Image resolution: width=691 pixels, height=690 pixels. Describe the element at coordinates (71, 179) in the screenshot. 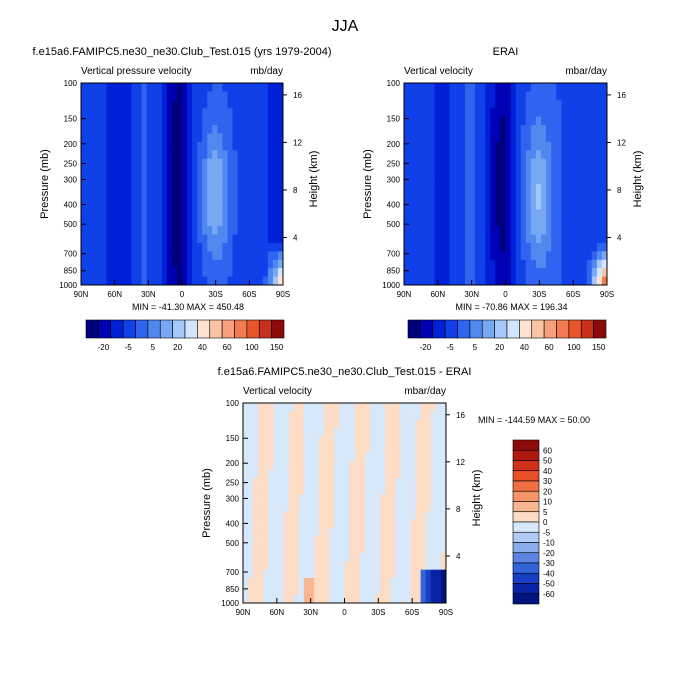

I see `y-tick-label: 300` at that location.